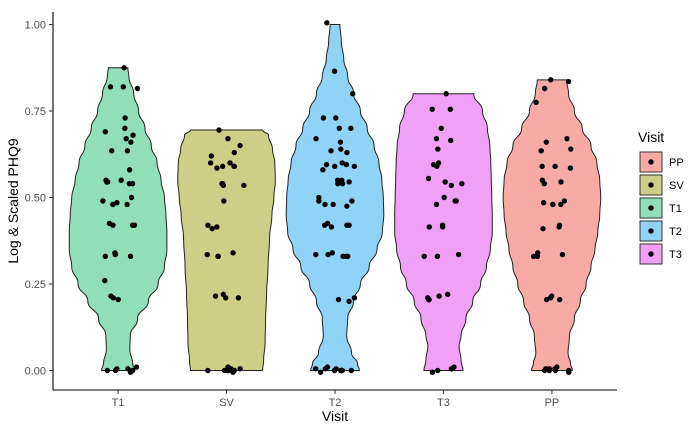 The image size is (700, 432). Describe the element at coordinates (660, 208) in the screenshot. I see `legend-entry-t1: T1` at that location.